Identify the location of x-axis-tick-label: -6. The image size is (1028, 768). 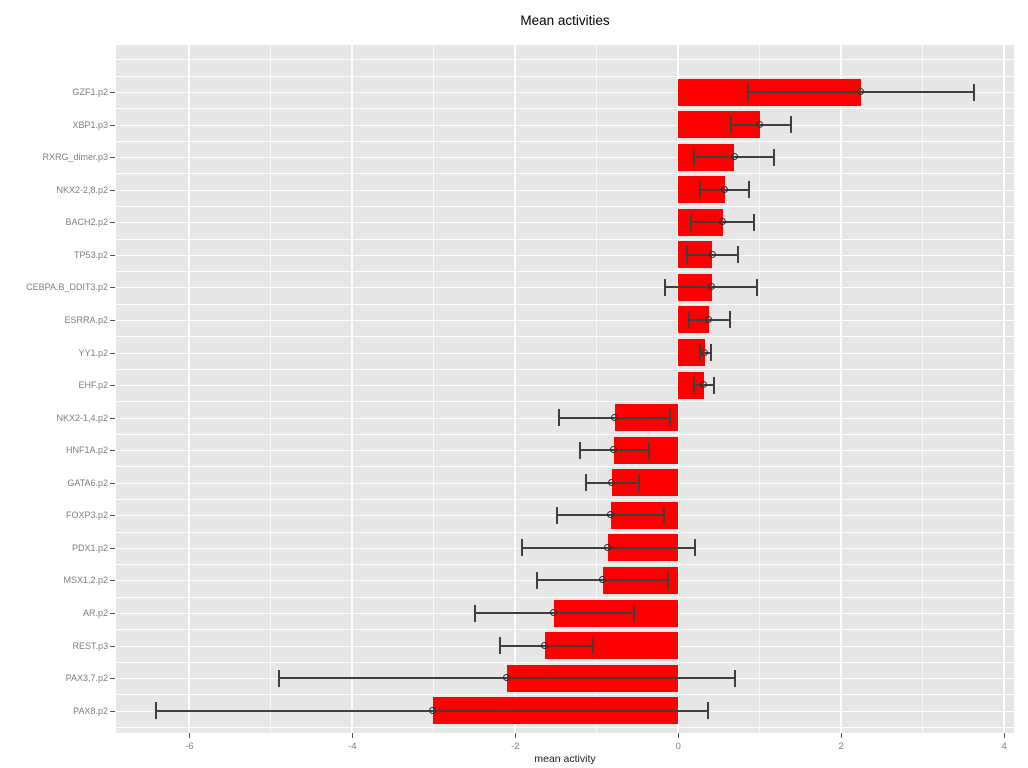
(189, 746).